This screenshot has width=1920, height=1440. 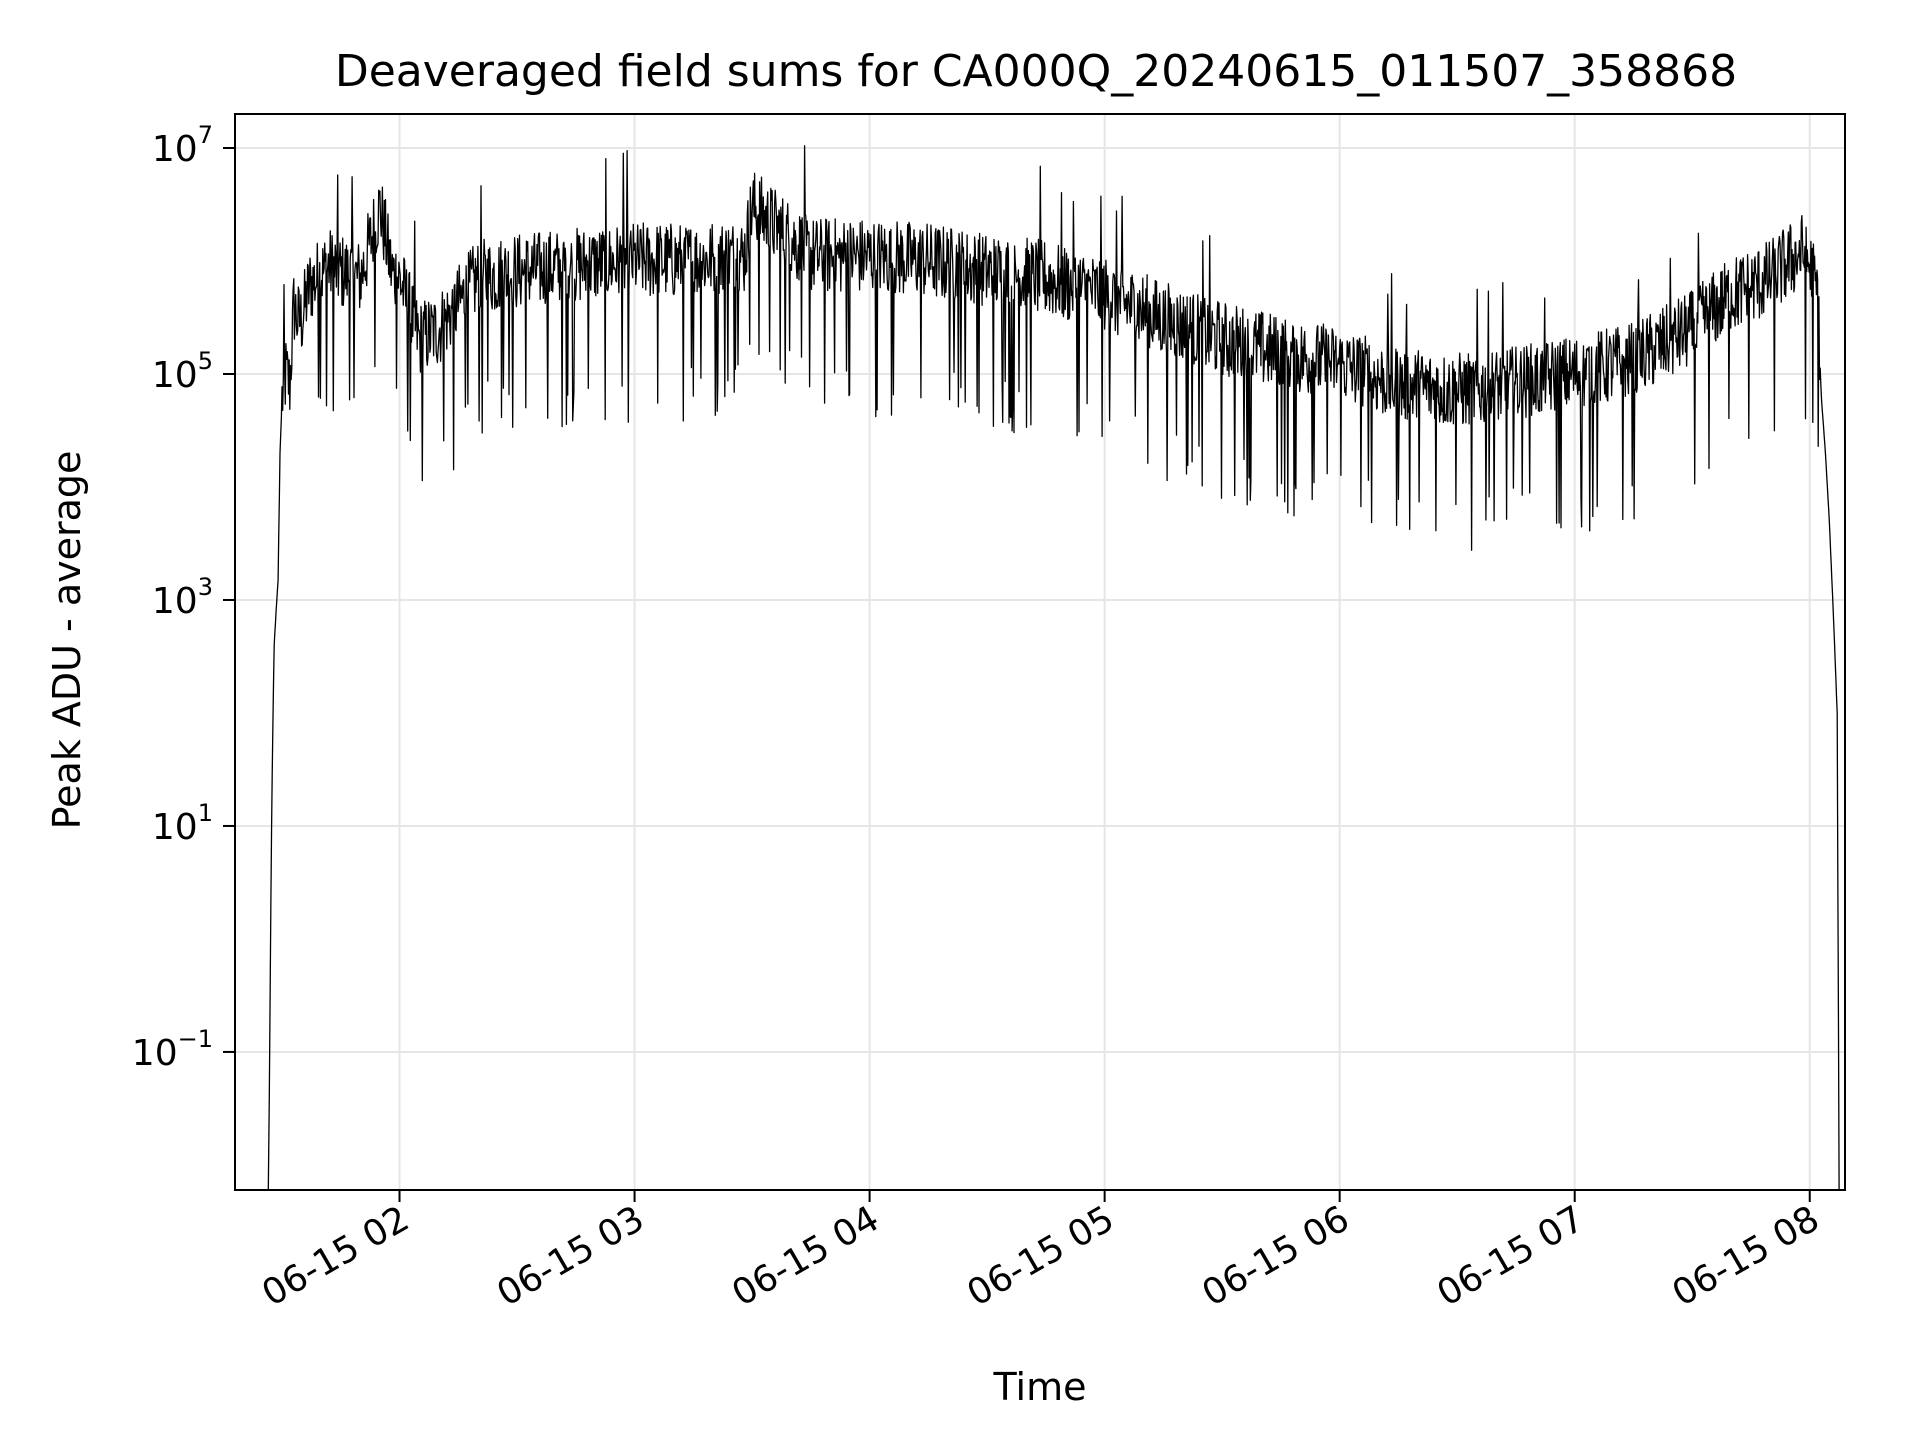 I want to click on y-tick-label: 10³, so click(x=182, y=597).